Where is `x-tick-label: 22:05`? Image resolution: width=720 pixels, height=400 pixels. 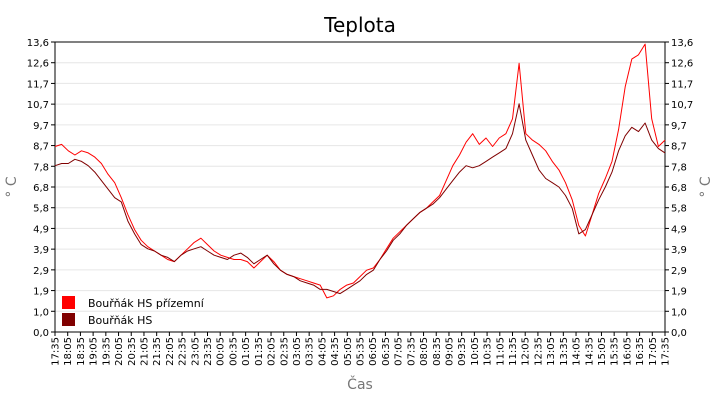
x-tick-label: 22:05 is located at coordinates (170, 351).